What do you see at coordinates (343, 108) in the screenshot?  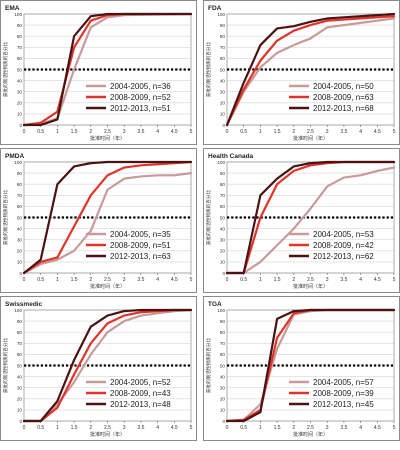 I see `legend-label: 2012-2013, n=68` at bounding box center [343, 108].